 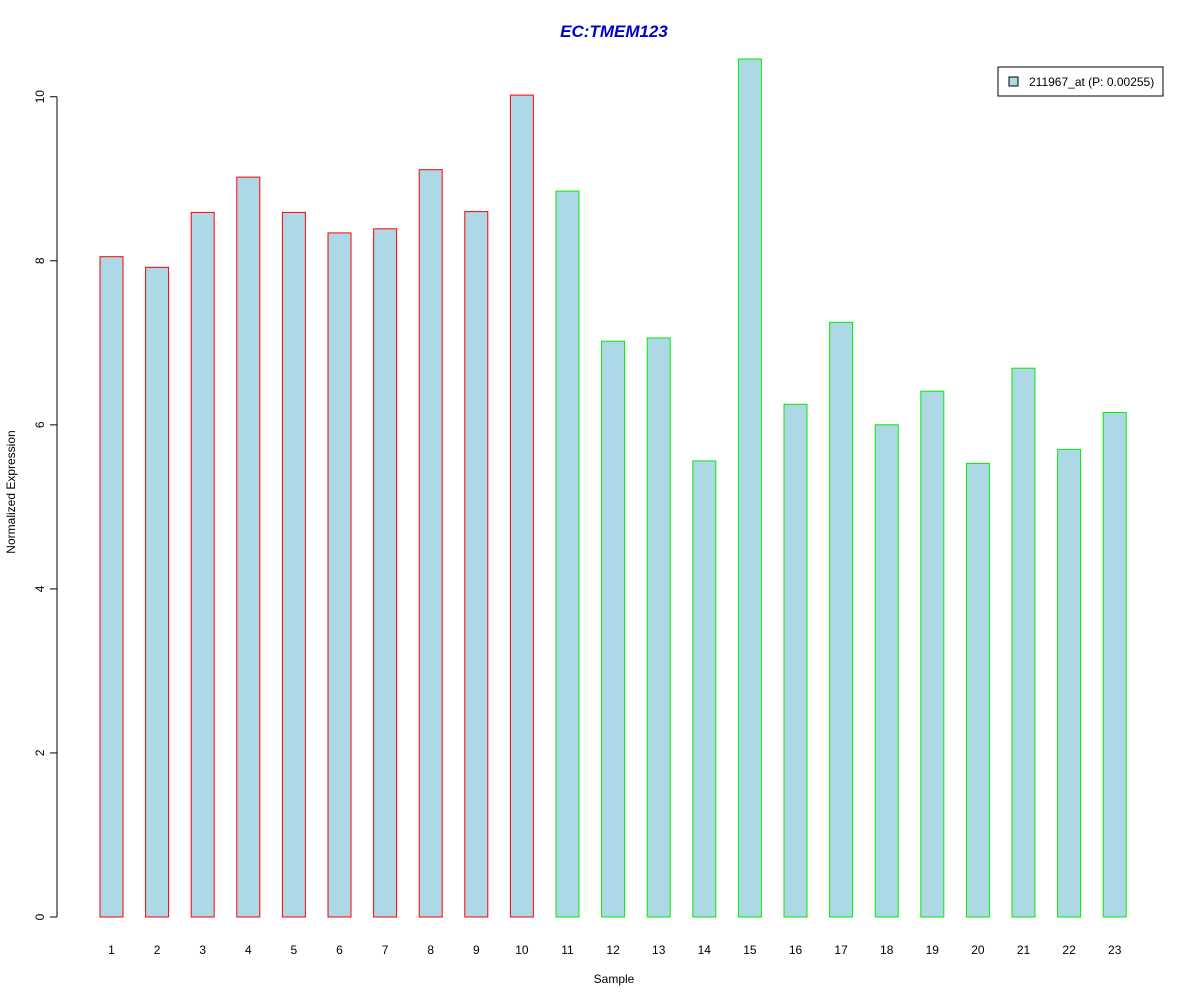 I want to click on x-tick-label-2: 2, so click(x=157, y=950).